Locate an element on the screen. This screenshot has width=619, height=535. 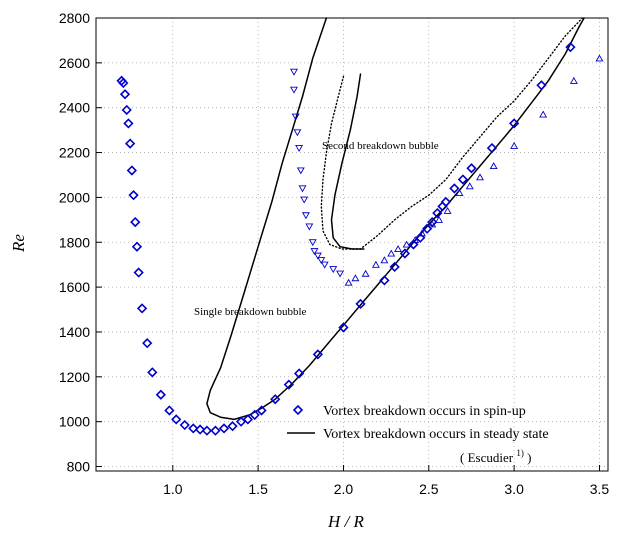
y-tick-label: 2000 is located at coordinates (74, 197).